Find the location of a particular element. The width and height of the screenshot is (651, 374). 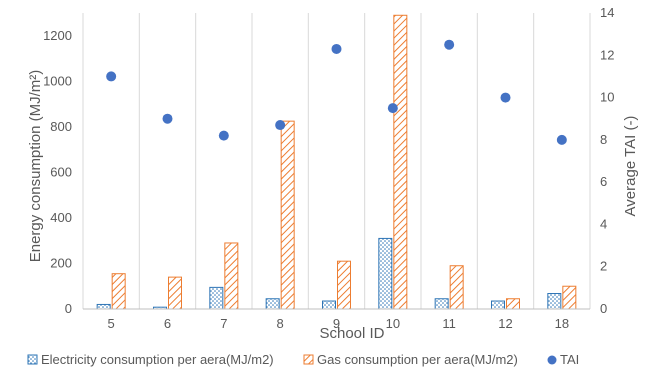

y-tick-label-right: 4 is located at coordinates (603, 223).